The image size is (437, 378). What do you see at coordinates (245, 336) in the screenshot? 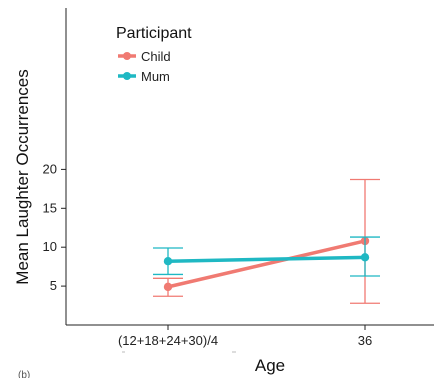
I see `x-ticks: (12+18+24+30)/4 36` at bounding box center [245, 336].